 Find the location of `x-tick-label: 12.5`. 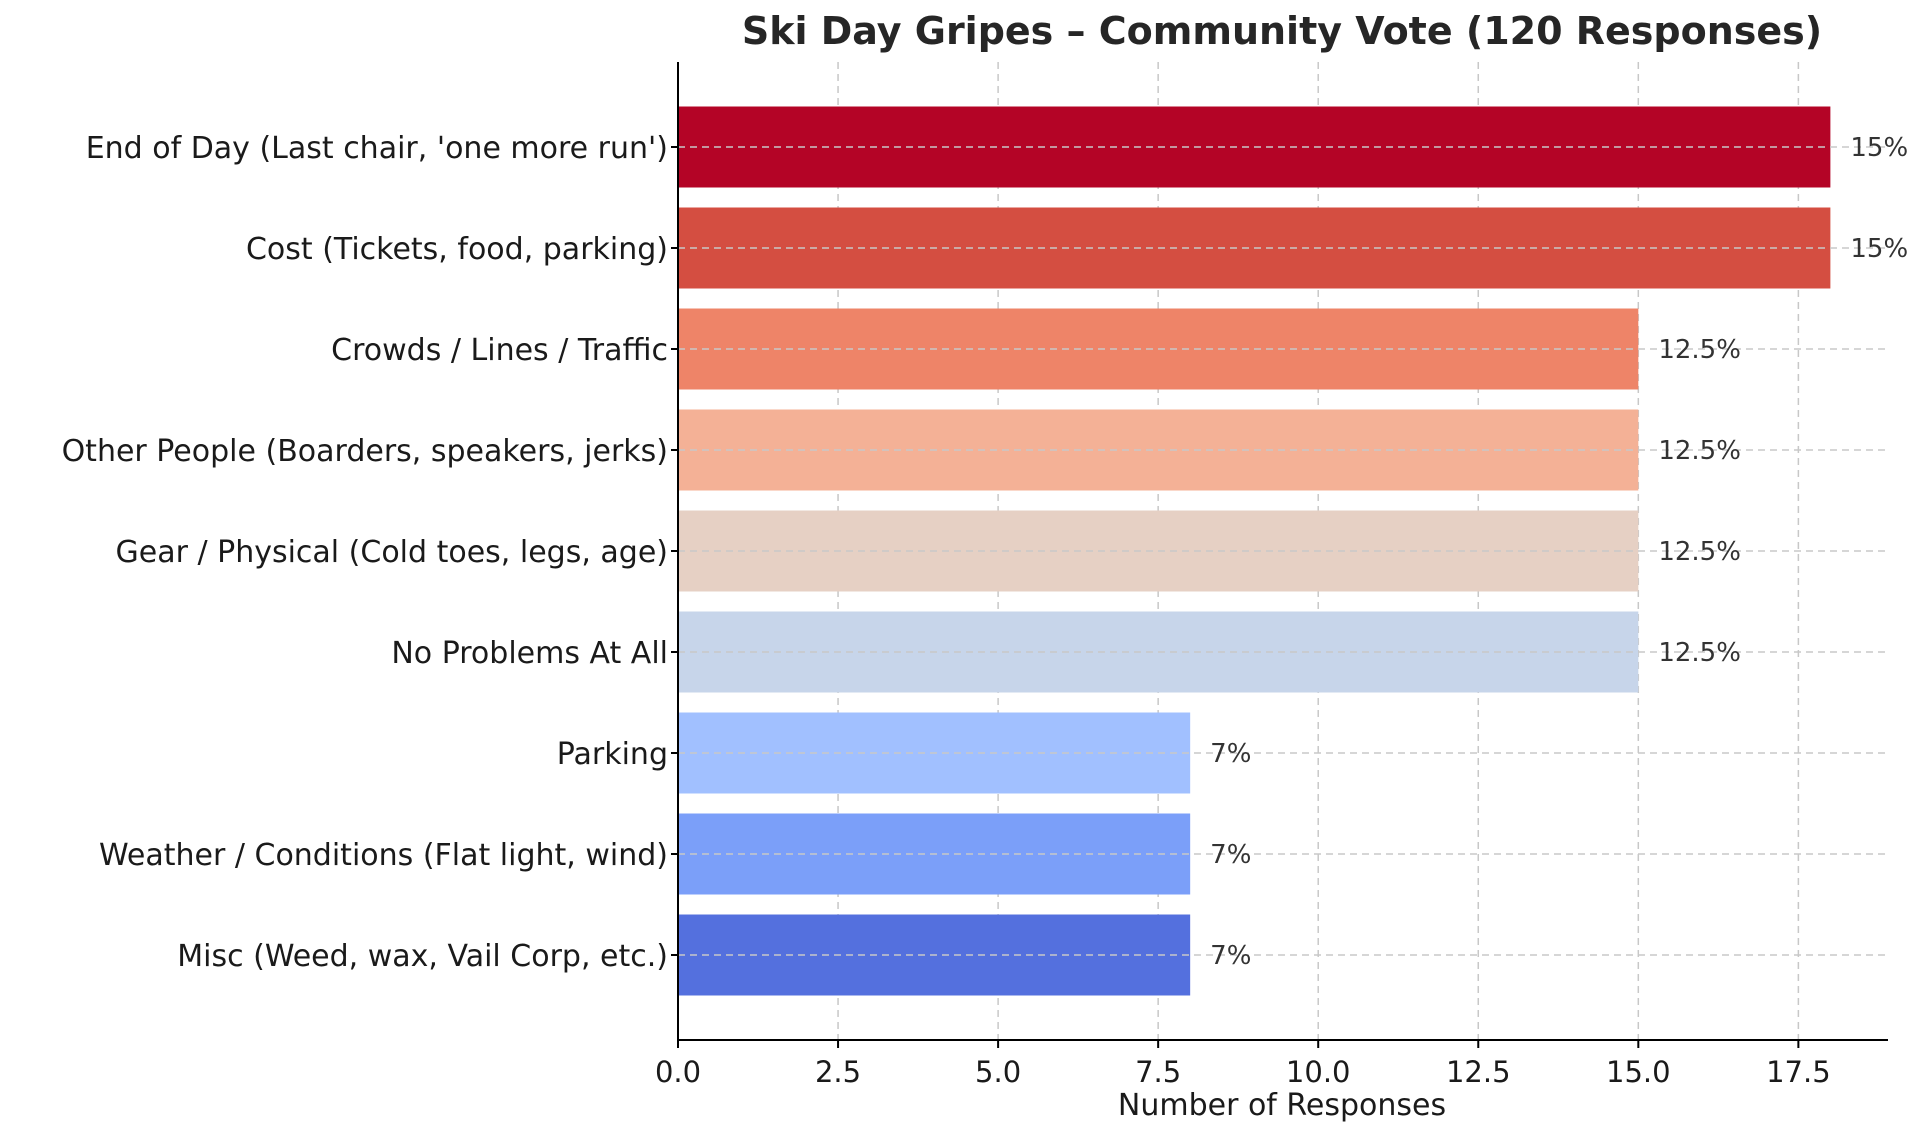

x-tick-label: 12.5 is located at coordinates (1478, 1072).